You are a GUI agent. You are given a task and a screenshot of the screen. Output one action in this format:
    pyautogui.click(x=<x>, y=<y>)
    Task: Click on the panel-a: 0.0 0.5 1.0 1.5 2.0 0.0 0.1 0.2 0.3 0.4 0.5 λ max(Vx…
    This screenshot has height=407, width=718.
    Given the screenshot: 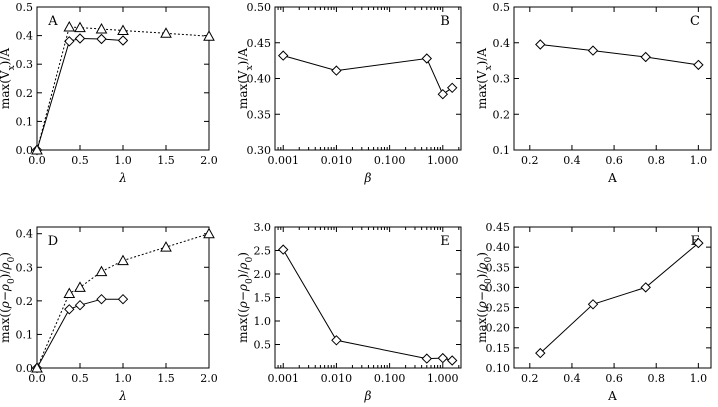 What is the action you would take?
    pyautogui.click(x=109, y=93)
    